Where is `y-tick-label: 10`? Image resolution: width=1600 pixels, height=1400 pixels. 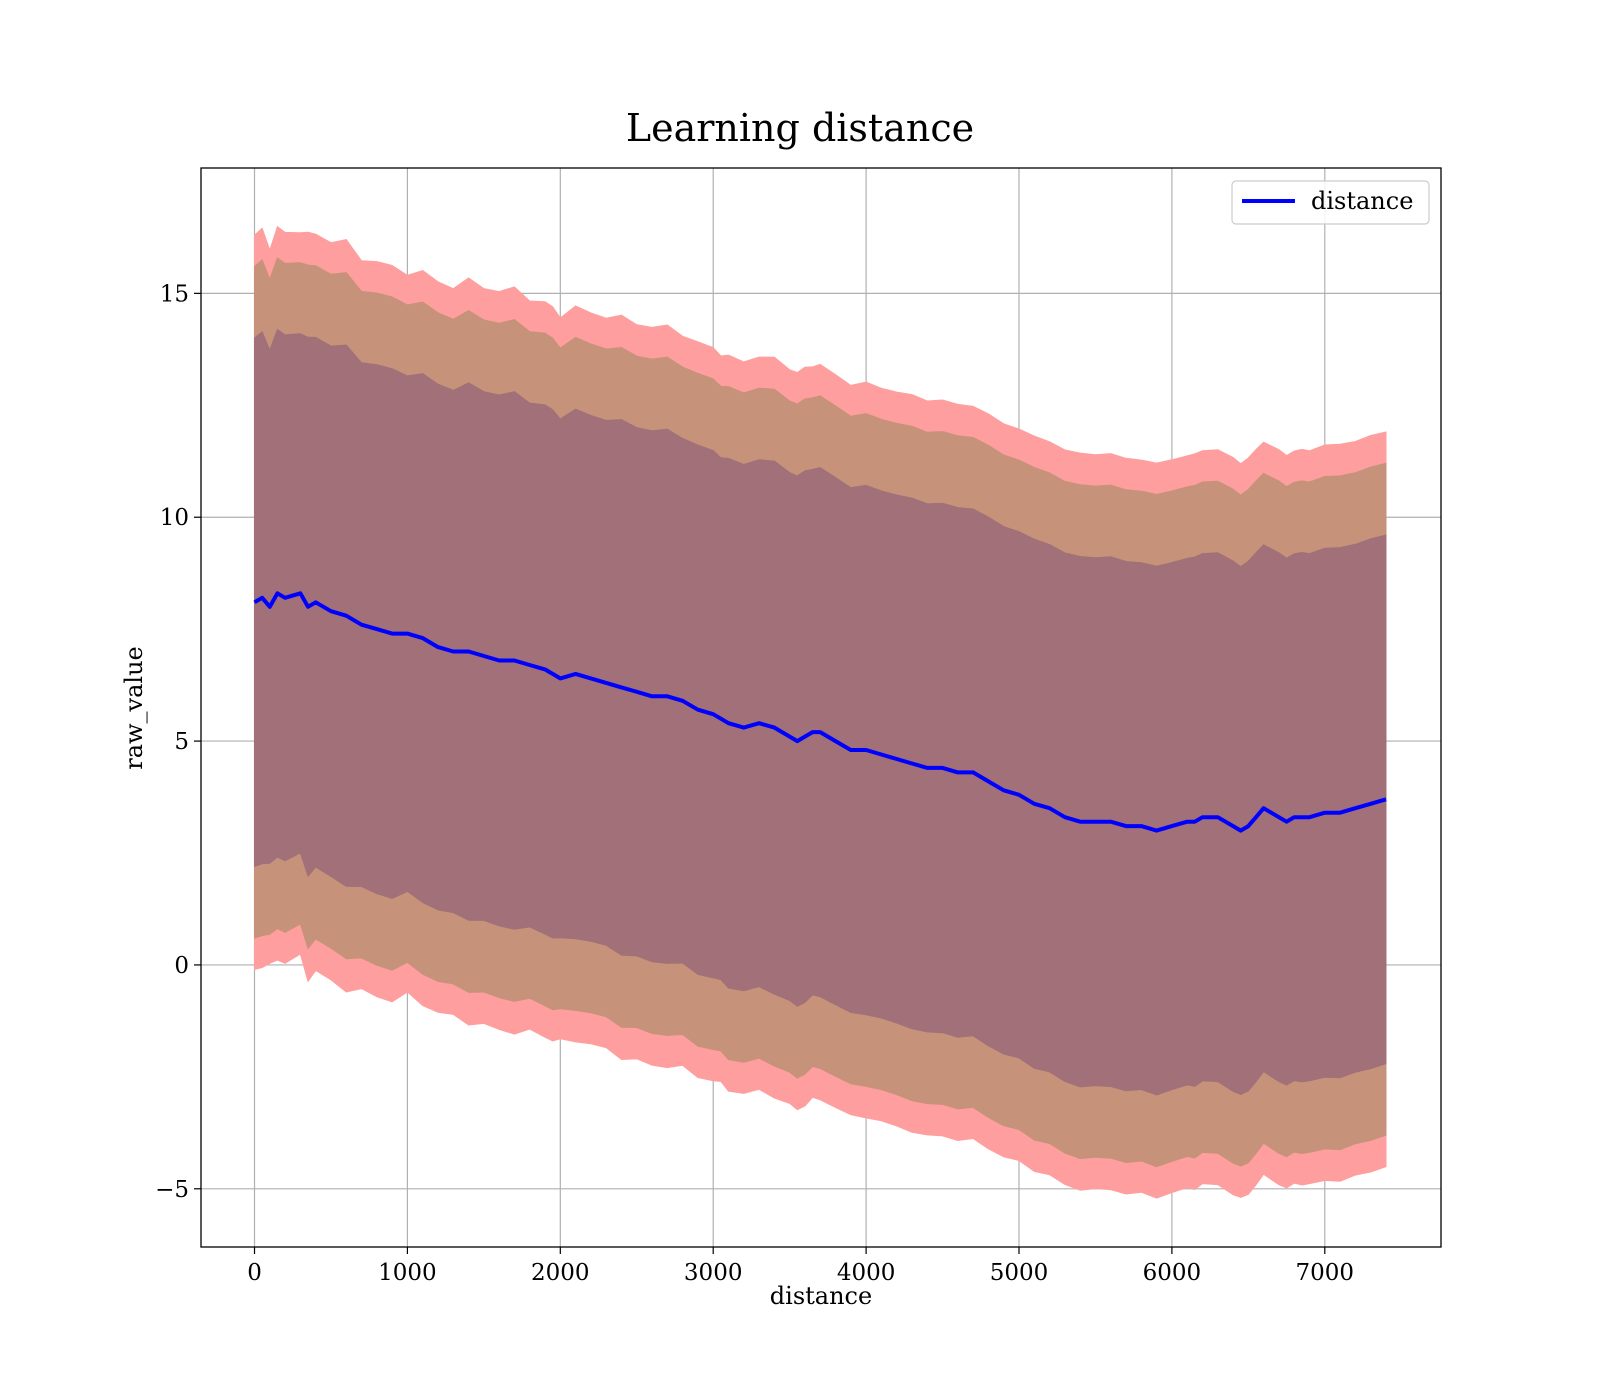 y-tick-label: 10 is located at coordinates (174, 518).